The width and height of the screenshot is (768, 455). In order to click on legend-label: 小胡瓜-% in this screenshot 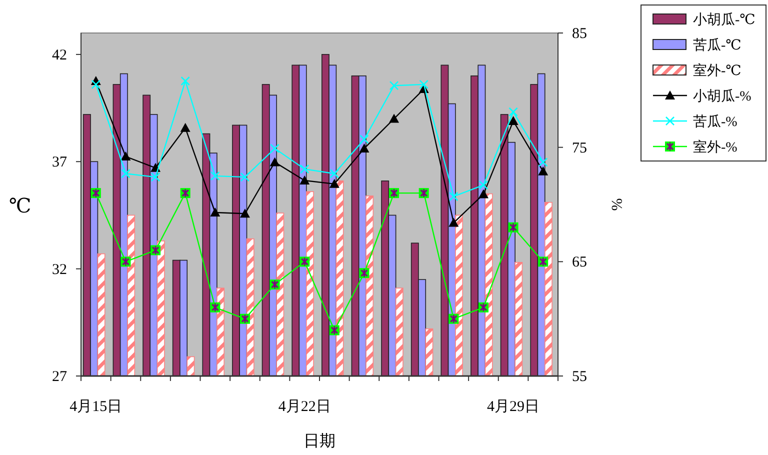, I will do `click(722, 96)`.